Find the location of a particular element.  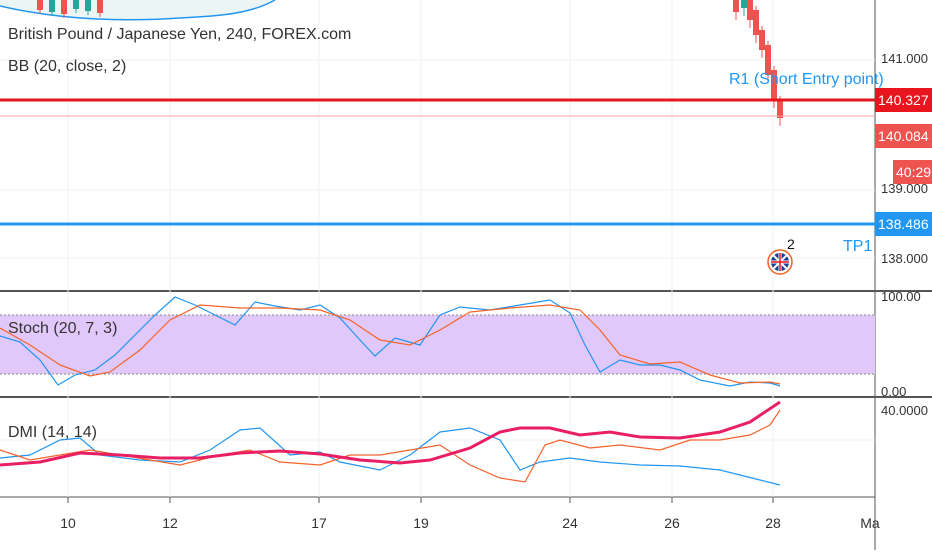

stoch-band is located at coordinates (437, 344).